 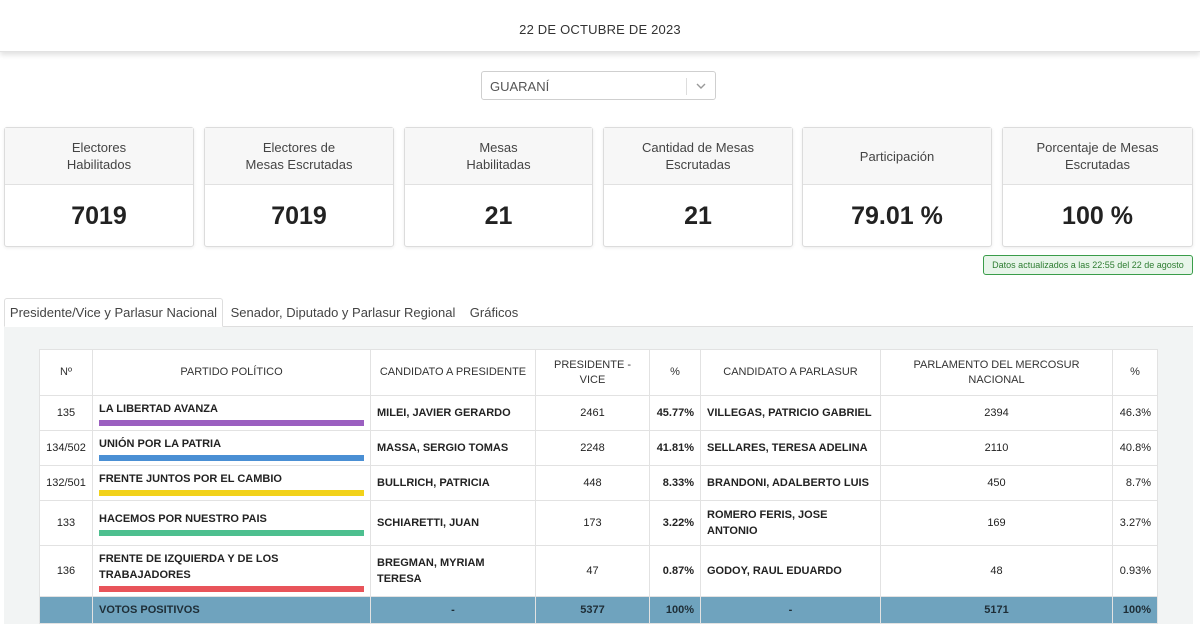 What do you see at coordinates (453, 372) in the screenshot?
I see `header-president-candidate: CANDIDATO A PRESIDENTE` at bounding box center [453, 372].